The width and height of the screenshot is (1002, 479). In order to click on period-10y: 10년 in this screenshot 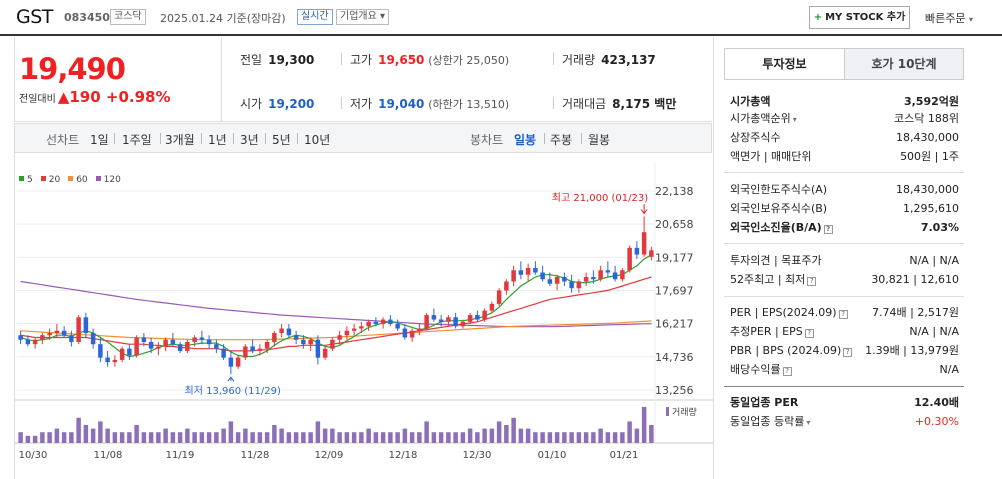, I will do `click(317, 140)`.